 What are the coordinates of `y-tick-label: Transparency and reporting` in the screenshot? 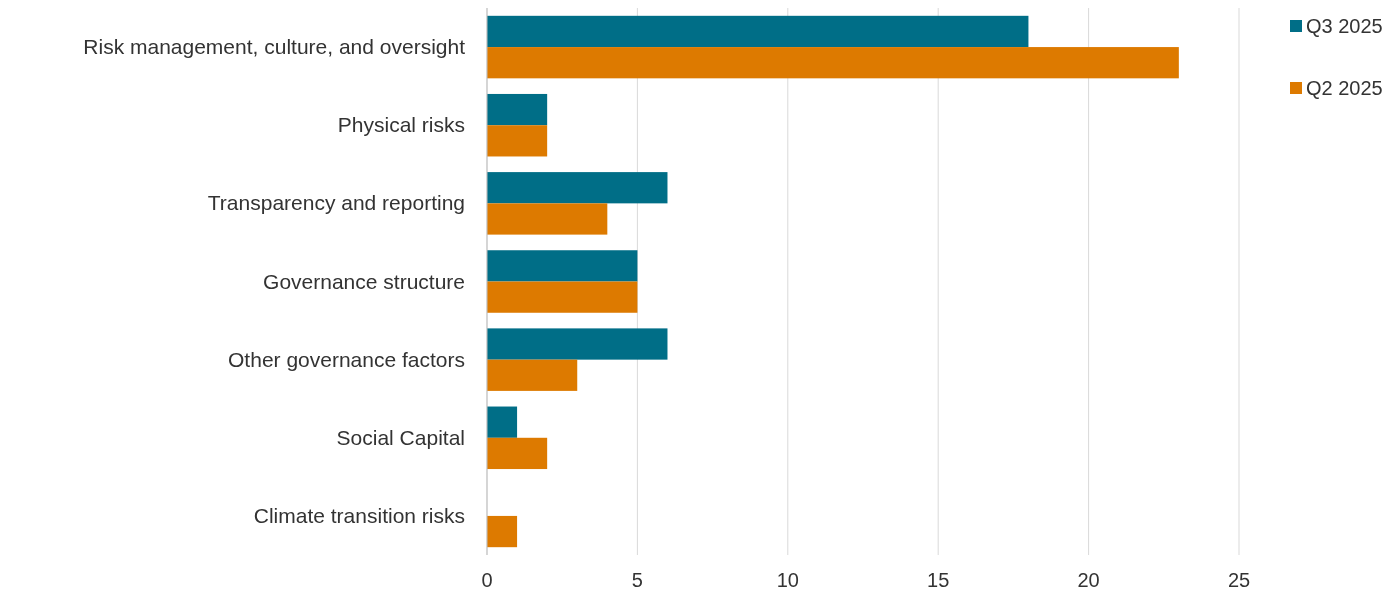 It's located at (336, 203).